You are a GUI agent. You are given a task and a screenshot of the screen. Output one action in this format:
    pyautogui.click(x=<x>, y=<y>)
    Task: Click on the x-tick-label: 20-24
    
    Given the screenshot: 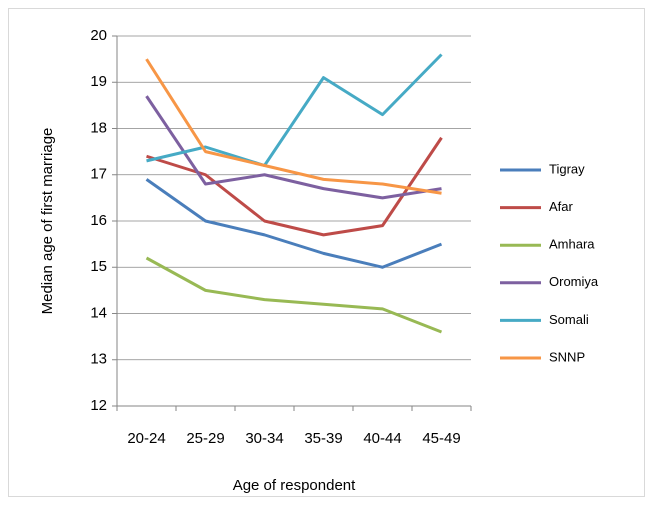 What is the action you would take?
    pyautogui.click(x=146, y=438)
    